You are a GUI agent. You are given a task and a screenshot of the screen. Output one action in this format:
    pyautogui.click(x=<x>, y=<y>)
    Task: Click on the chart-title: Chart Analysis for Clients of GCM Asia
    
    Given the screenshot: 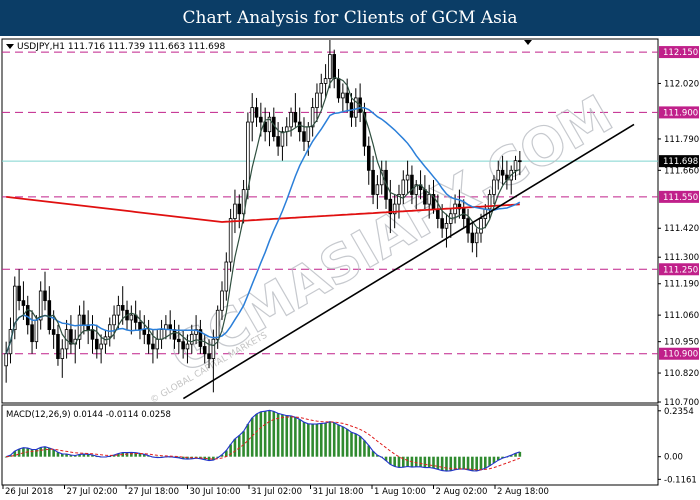 What is the action you would take?
    pyautogui.click(x=350, y=18)
    